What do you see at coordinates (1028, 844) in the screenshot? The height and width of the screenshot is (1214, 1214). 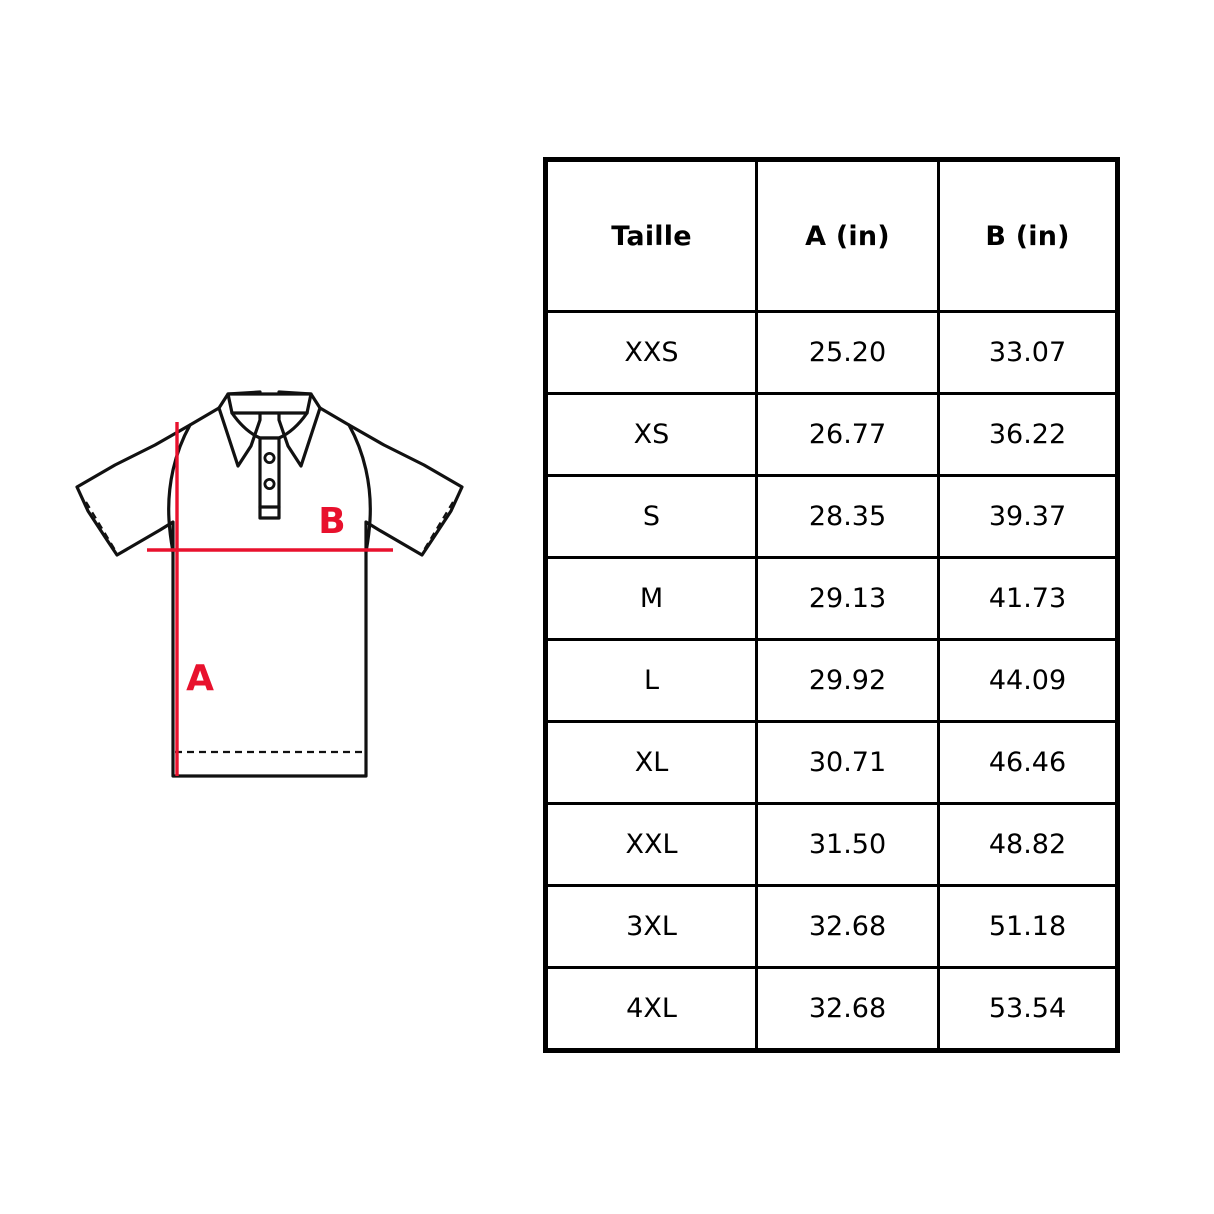 I see `cell-b: 48.82` at bounding box center [1028, 844].